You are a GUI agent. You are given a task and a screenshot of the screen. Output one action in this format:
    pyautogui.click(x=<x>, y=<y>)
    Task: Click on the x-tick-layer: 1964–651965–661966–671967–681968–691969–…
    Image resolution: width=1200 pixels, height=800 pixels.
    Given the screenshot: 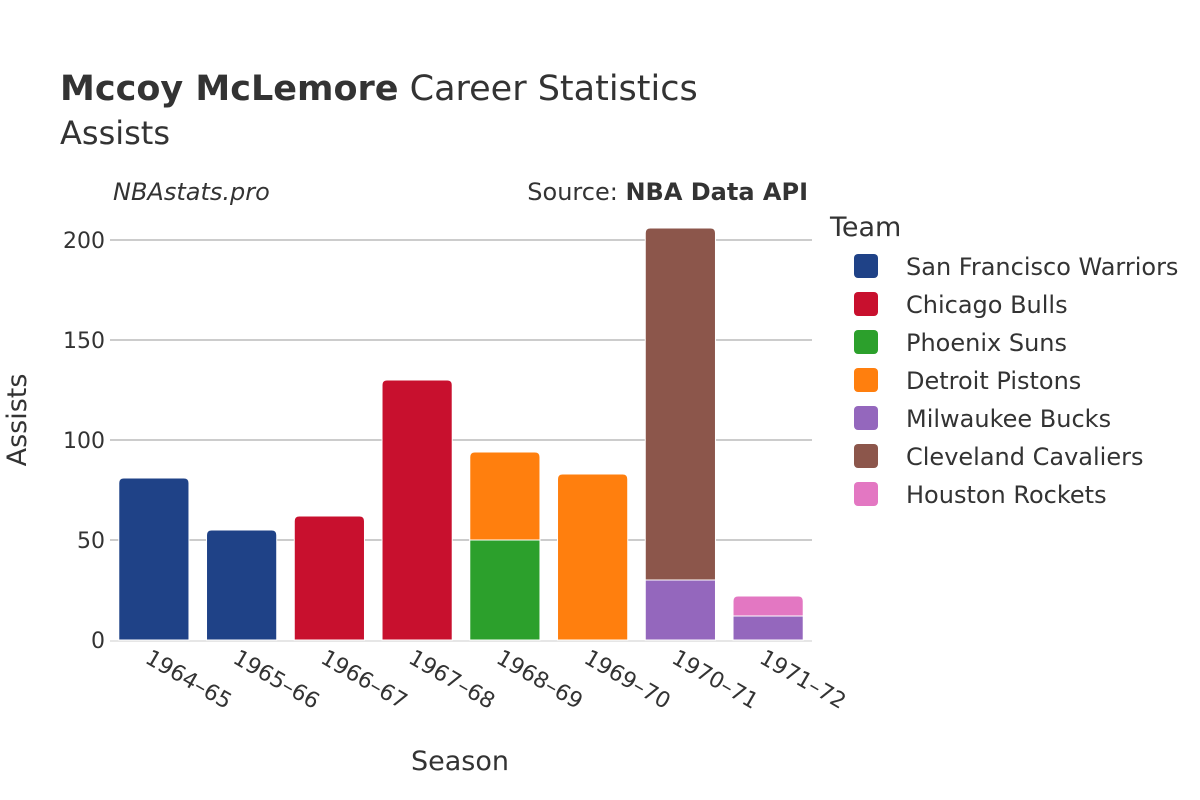 What is the action you would take?
    pyautogui.click(x=495, y=680)
    